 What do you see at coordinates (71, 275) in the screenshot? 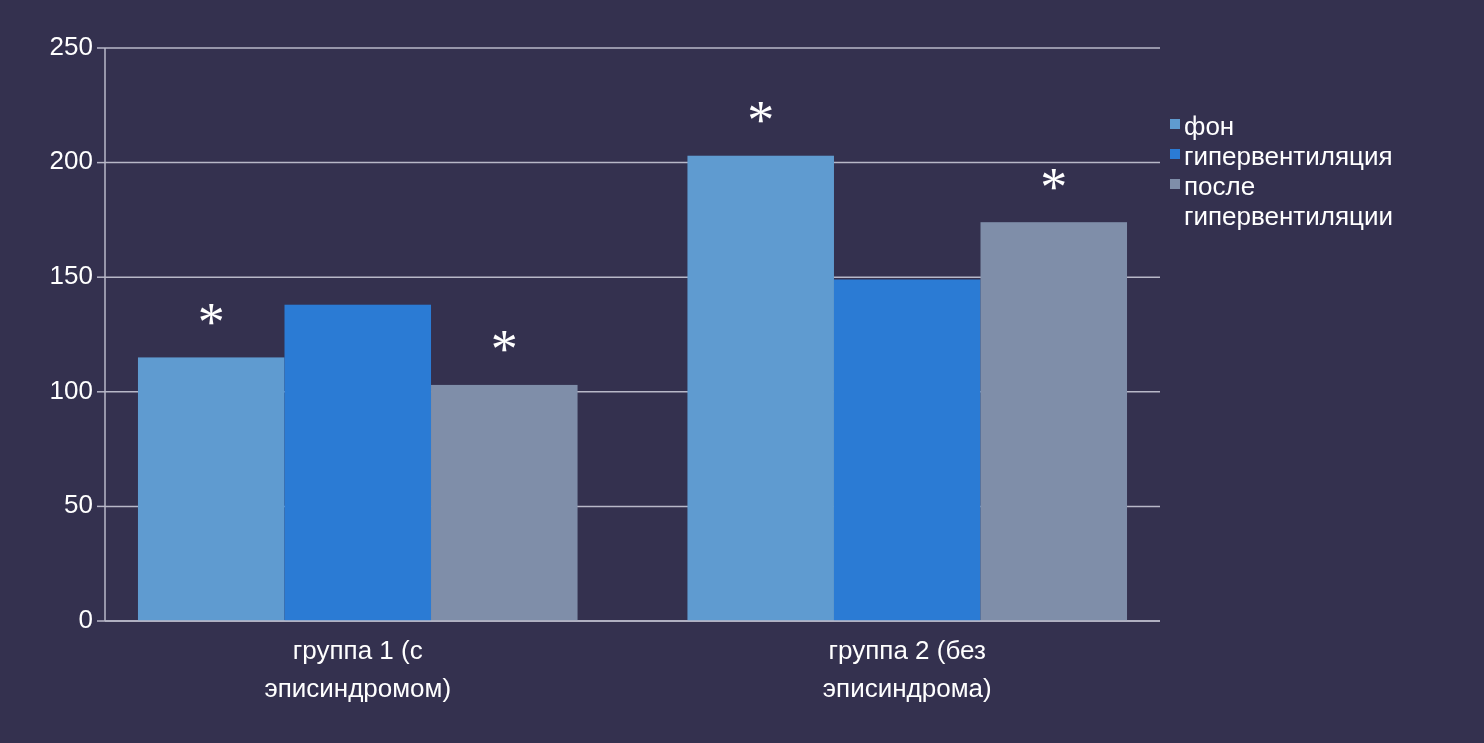
I see `y-tick-label: 150` at bounding box center [71, 275].